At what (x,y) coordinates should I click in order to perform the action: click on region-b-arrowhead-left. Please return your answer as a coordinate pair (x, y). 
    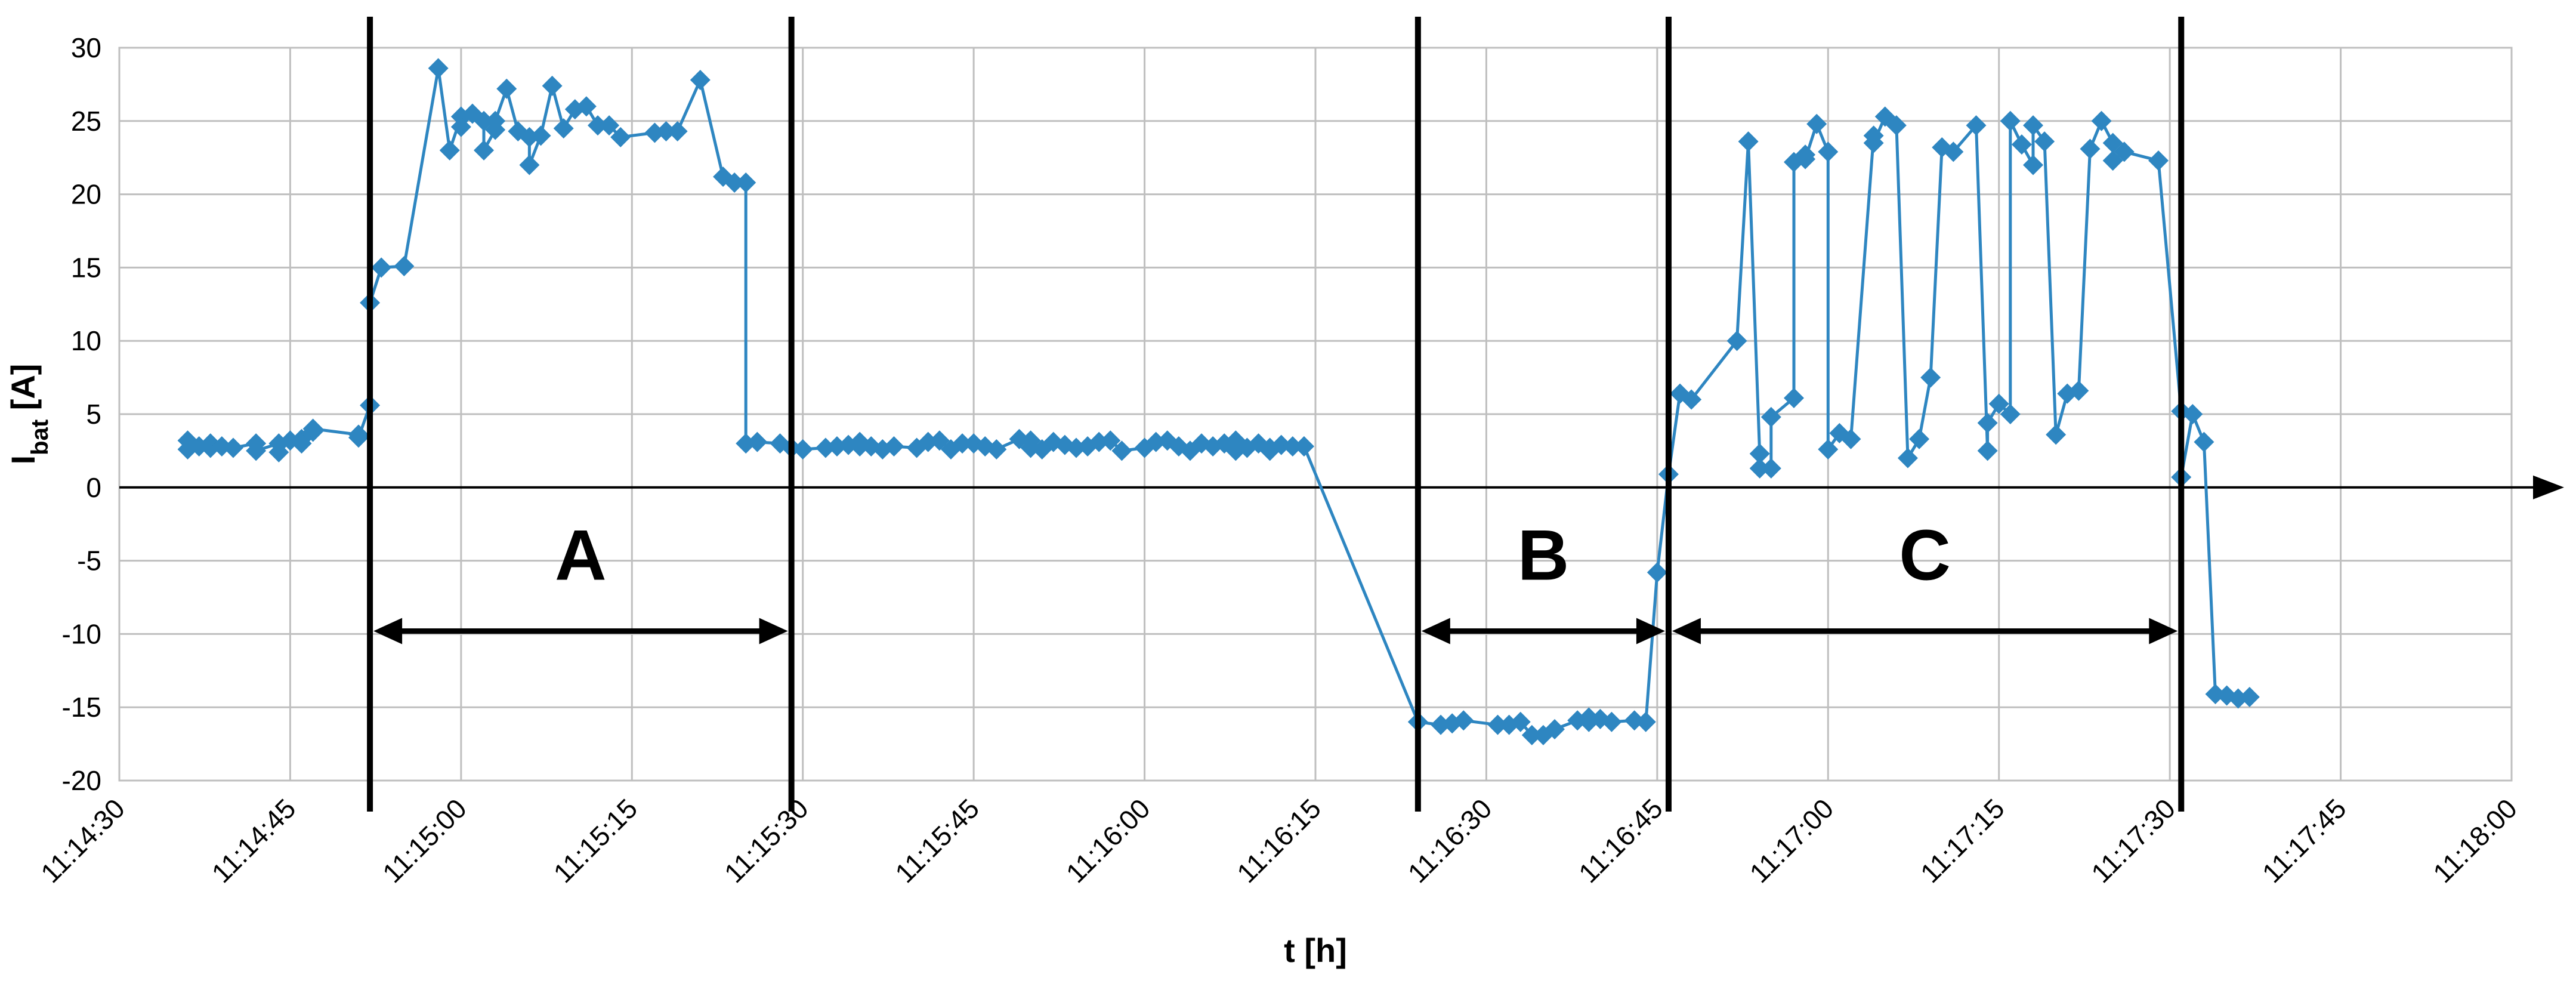
    Looking at the image, I should click on (1435, 631).